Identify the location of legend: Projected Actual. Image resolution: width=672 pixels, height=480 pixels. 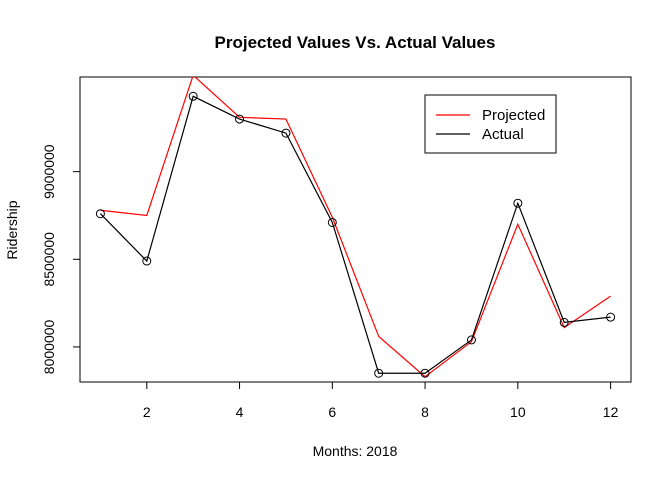
(490, 124).